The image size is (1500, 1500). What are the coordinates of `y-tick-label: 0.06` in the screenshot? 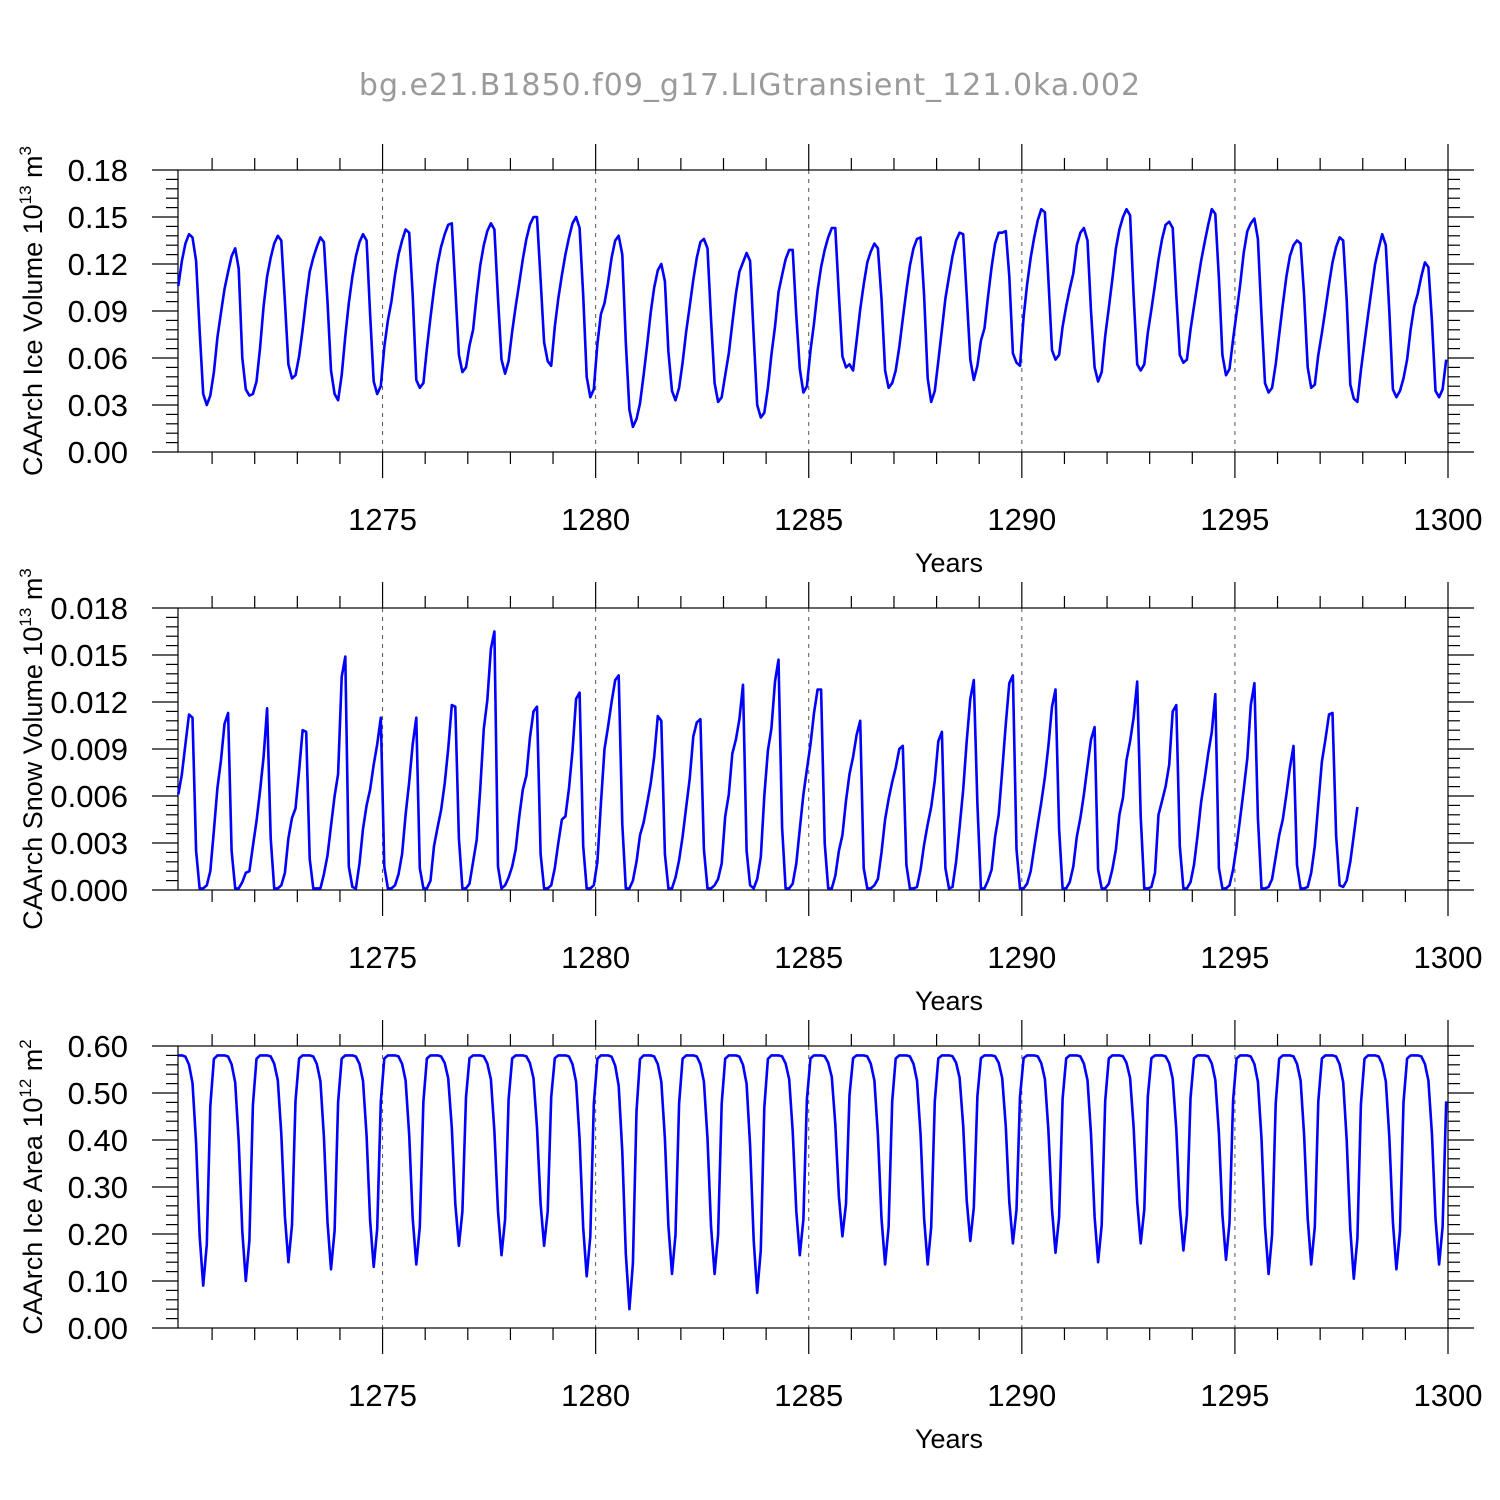 It's located at (98, 358).